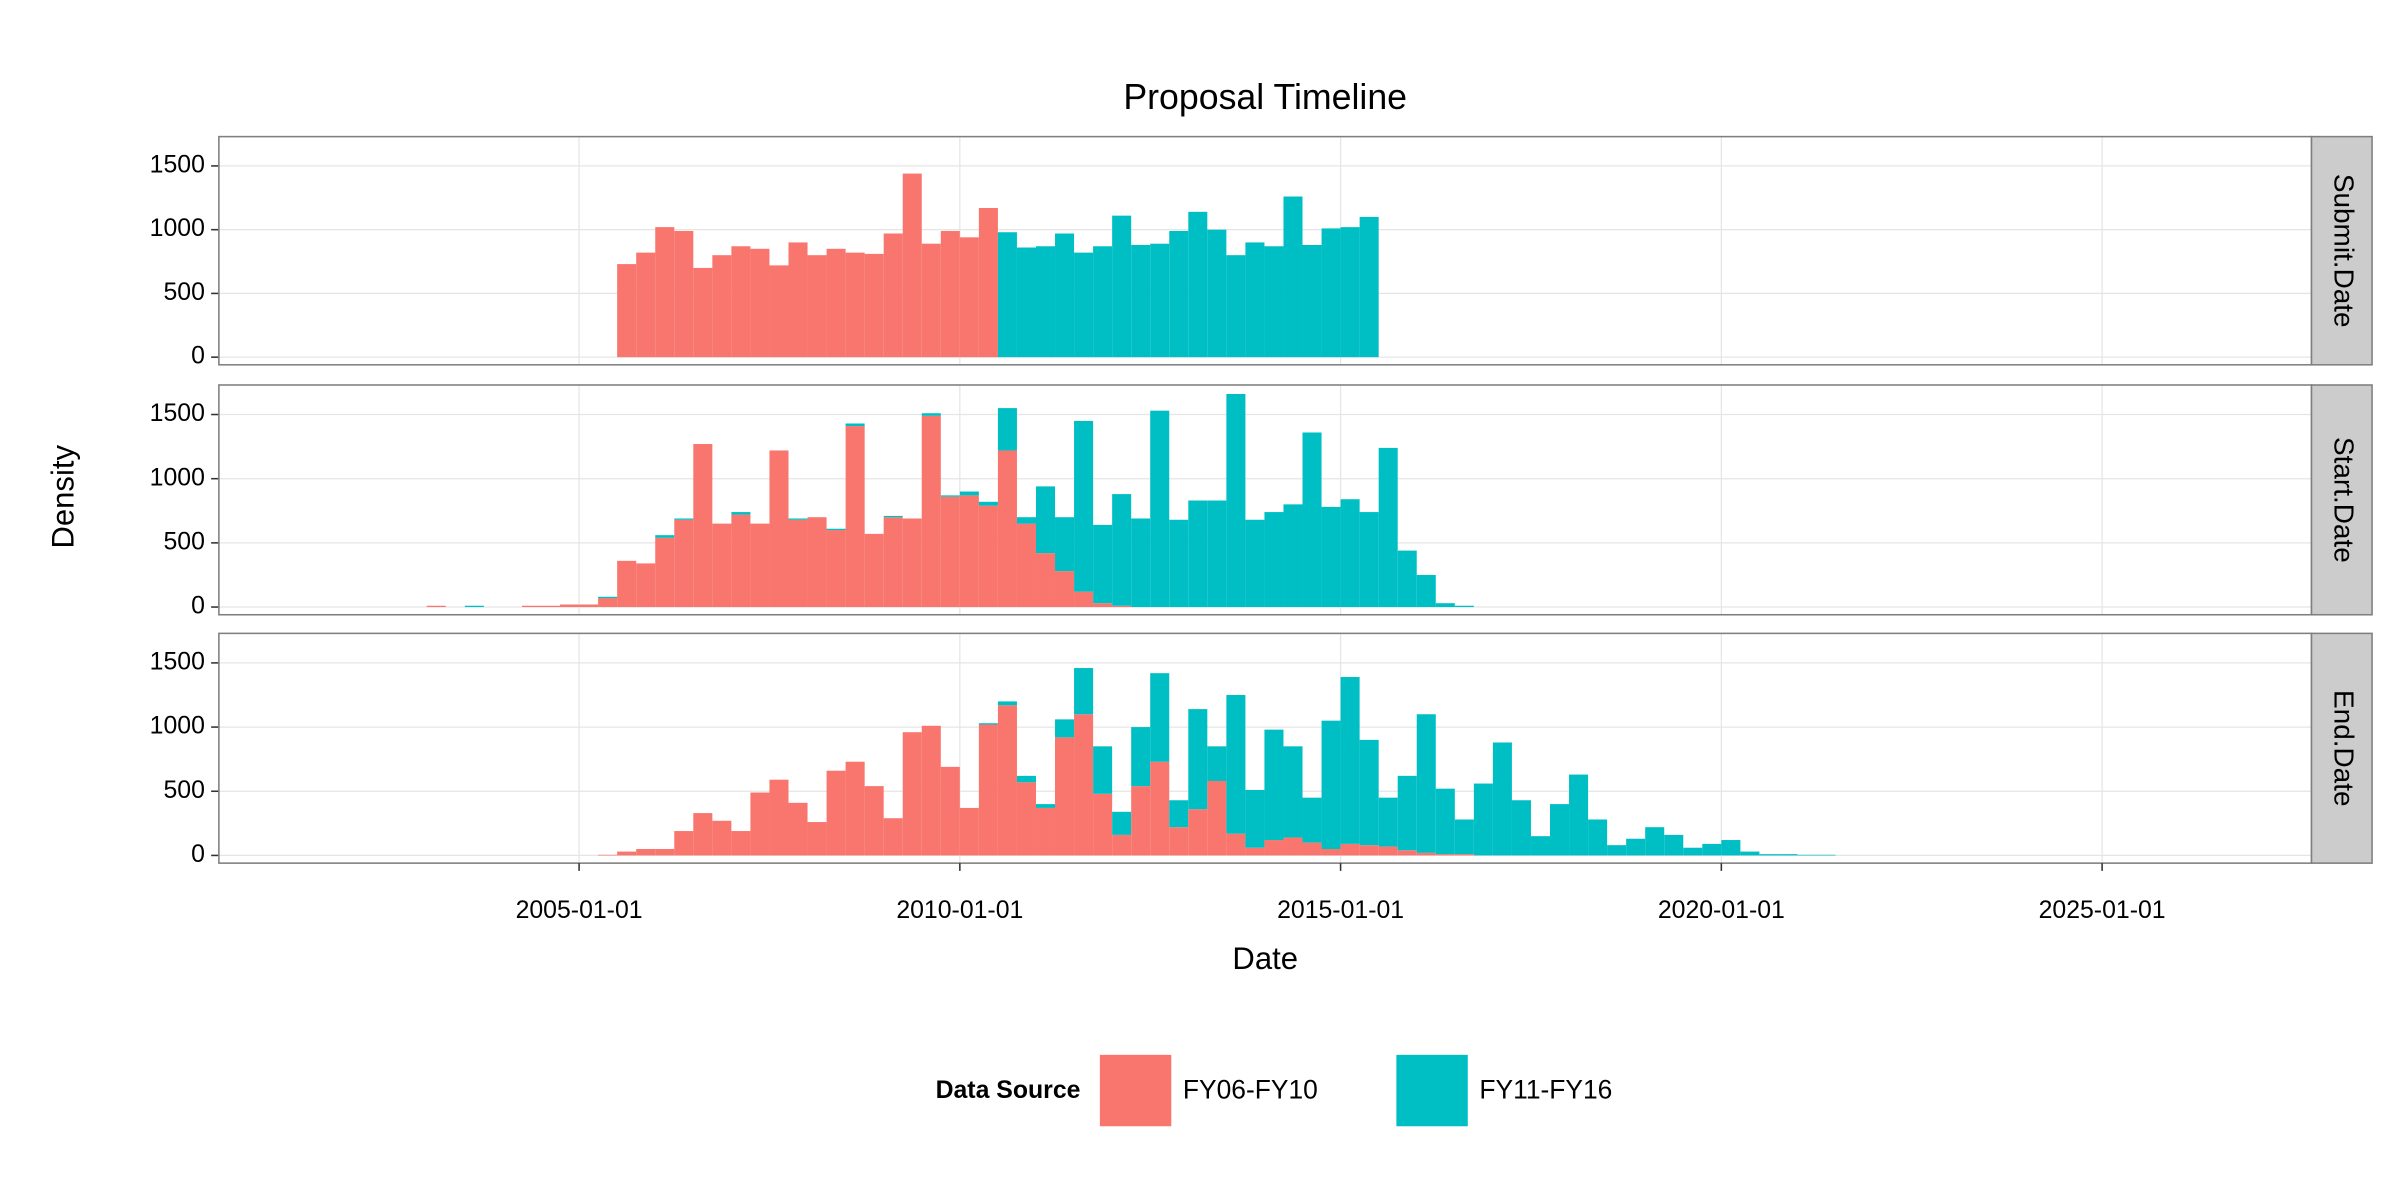  I want to click on facet-strip, so click(2341, 250).